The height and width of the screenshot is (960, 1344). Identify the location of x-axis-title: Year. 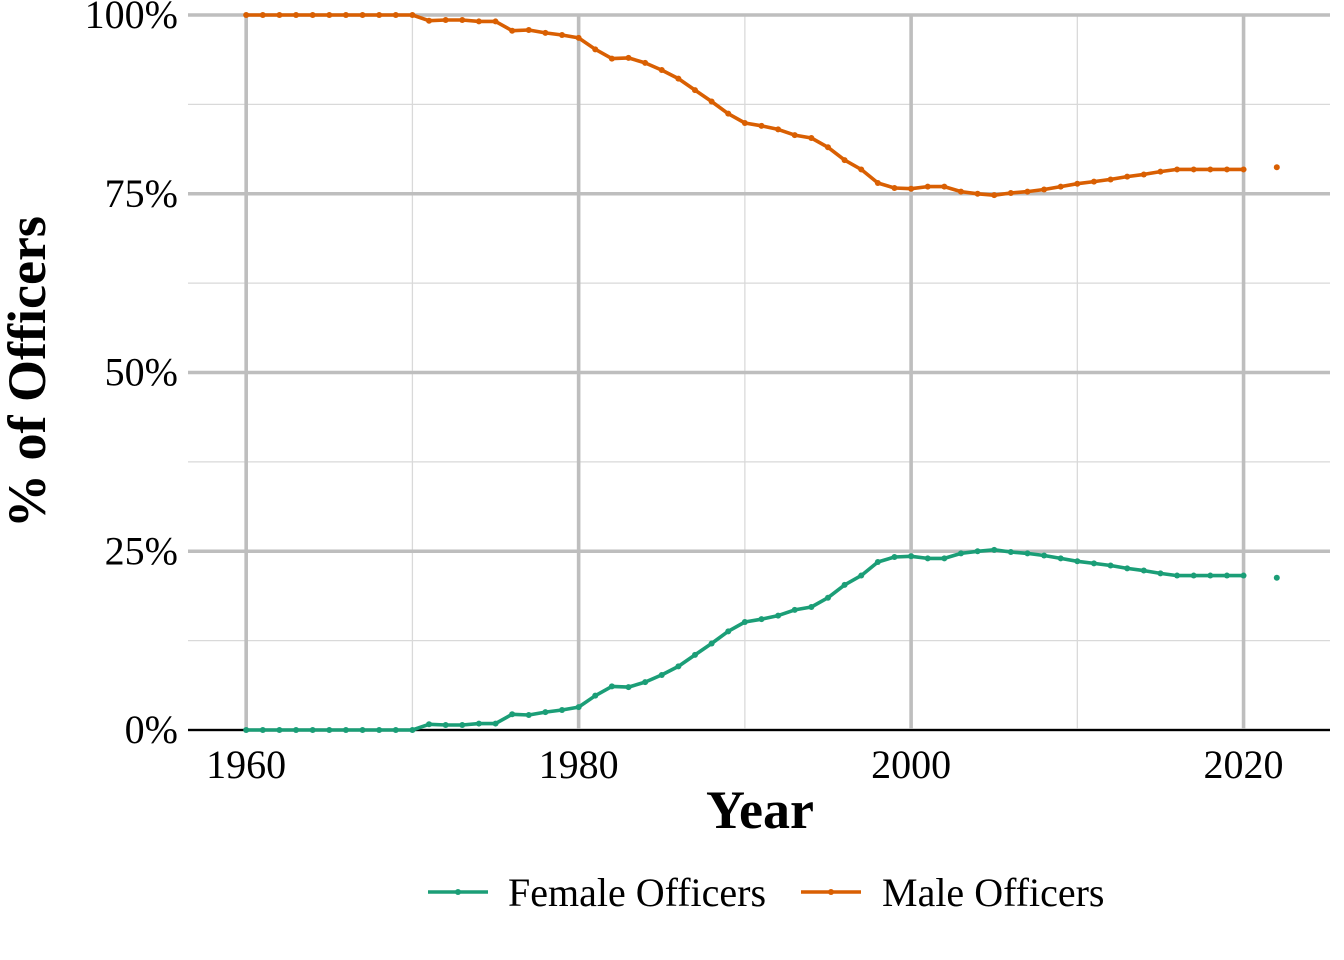
(760, 810).